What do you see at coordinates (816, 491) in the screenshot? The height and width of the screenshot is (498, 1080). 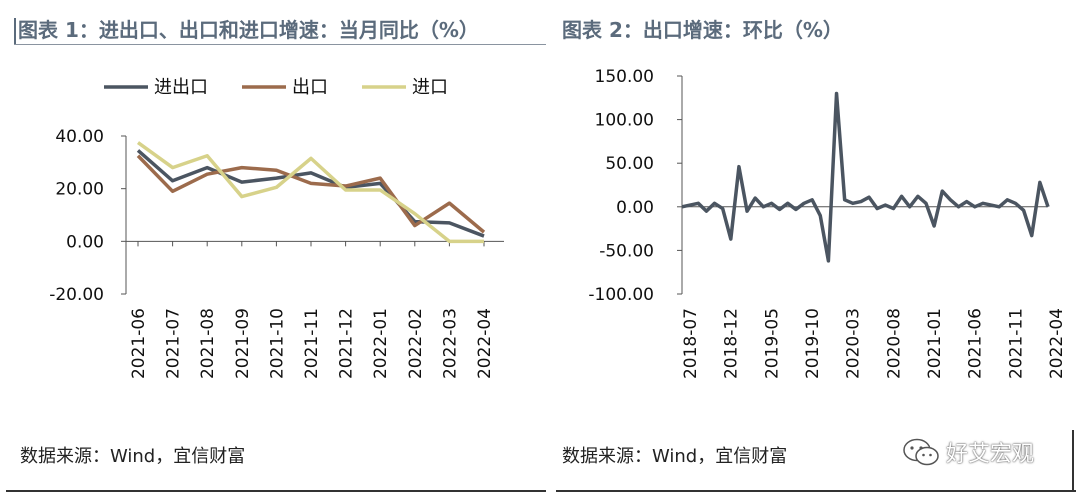 I see `chart2-bottom-rule` at bounding box center [816, 491].